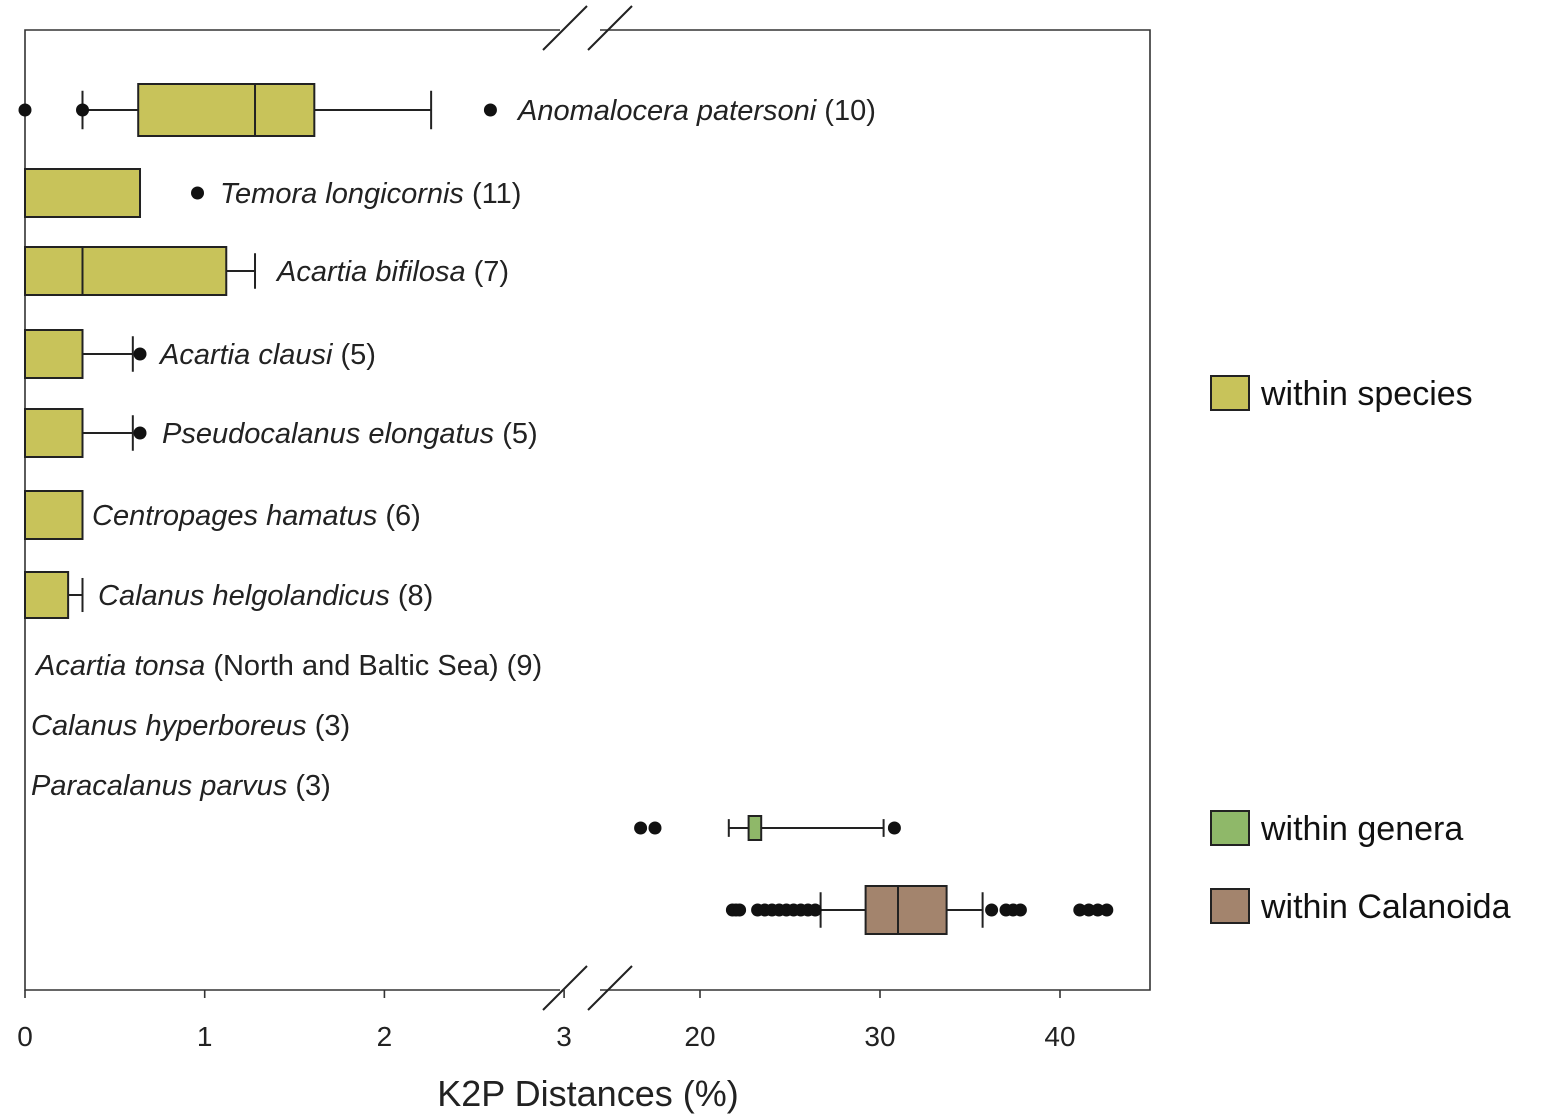 The width and height of the screenshot is (1550, 1114). I want to click on species-label: Anomalocera patersoni (10), so click(696, 111).